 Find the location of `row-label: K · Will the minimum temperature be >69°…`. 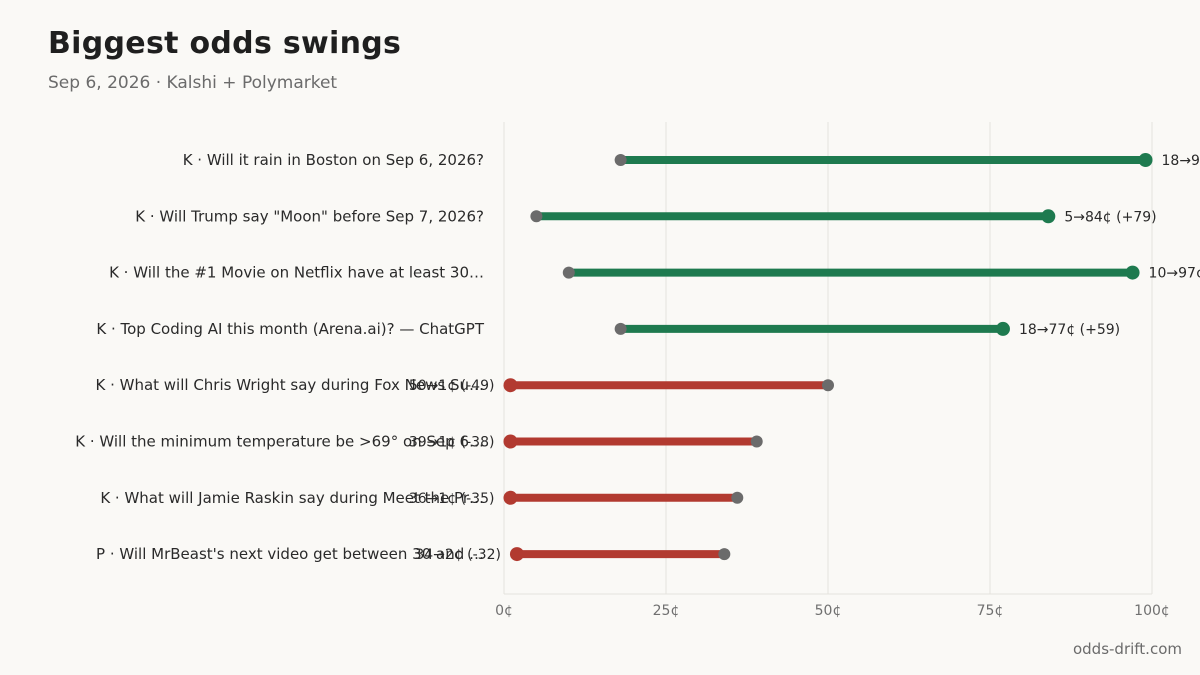

row-label: K · Will the minimum temperature be >69°… is located at coordinates (279, 442).